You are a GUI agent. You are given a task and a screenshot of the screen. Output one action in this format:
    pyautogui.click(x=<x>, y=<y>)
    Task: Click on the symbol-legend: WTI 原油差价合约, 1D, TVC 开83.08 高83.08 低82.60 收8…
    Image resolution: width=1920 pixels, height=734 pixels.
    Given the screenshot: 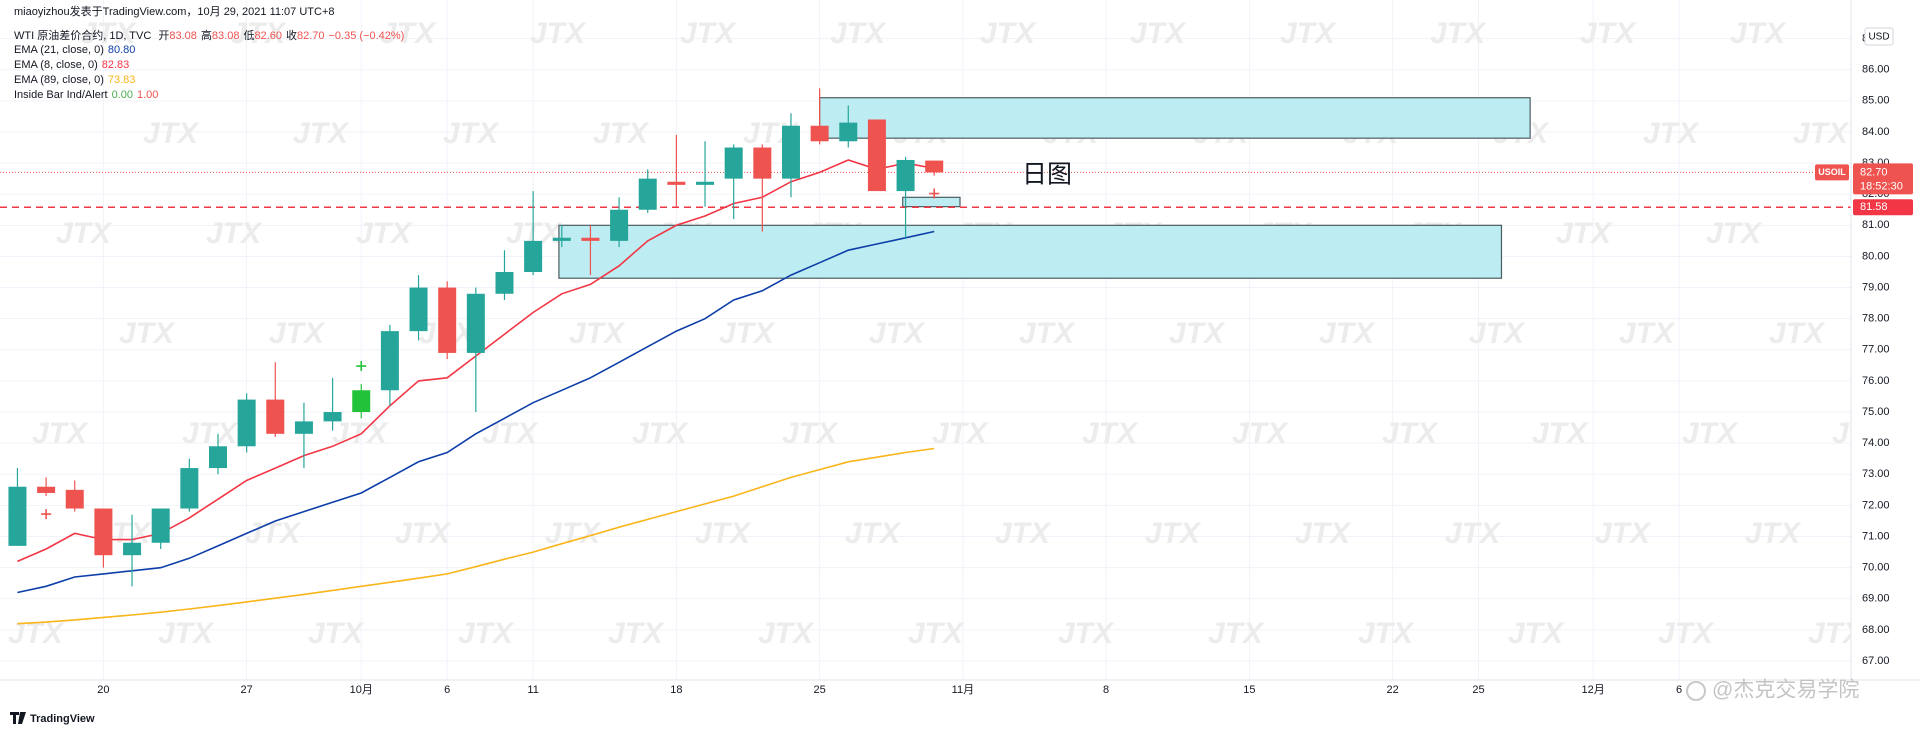 What is the action you would take?
    pyautogui.click(x=211, y=36)
    